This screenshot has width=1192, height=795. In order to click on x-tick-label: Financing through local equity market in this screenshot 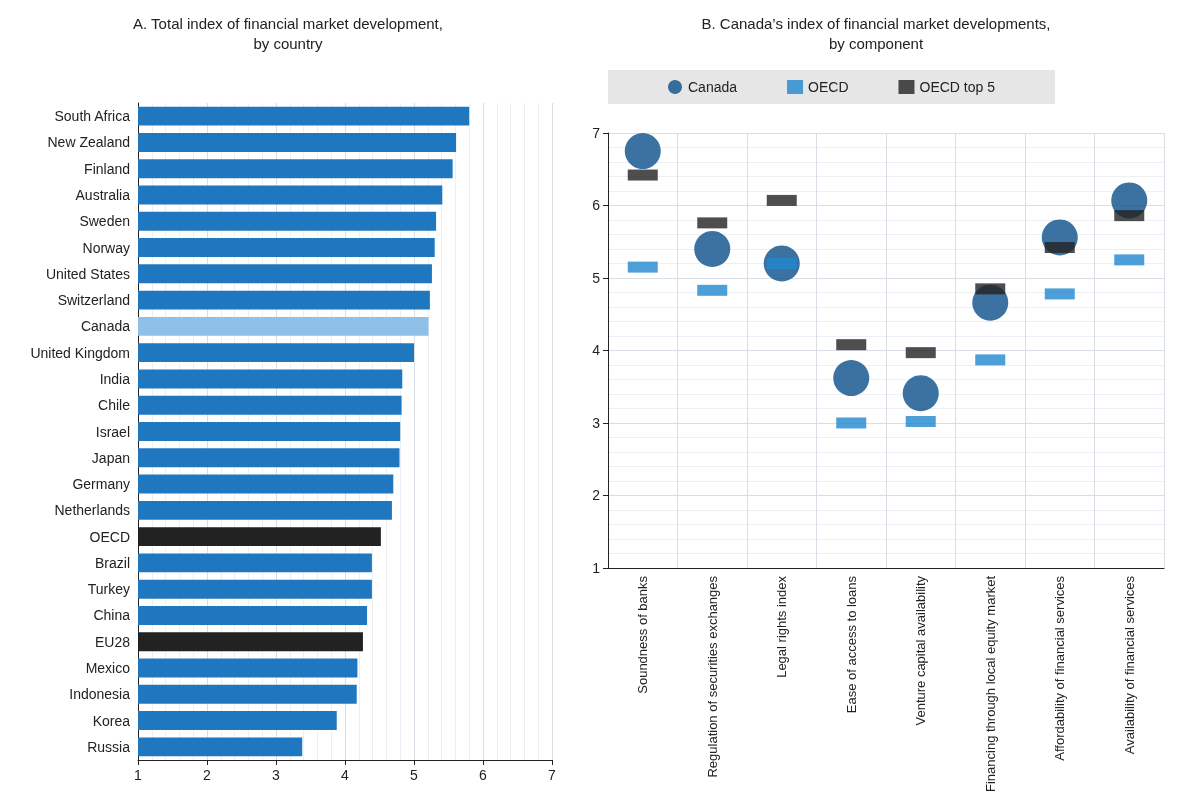, I will do `click(990, 683)`.